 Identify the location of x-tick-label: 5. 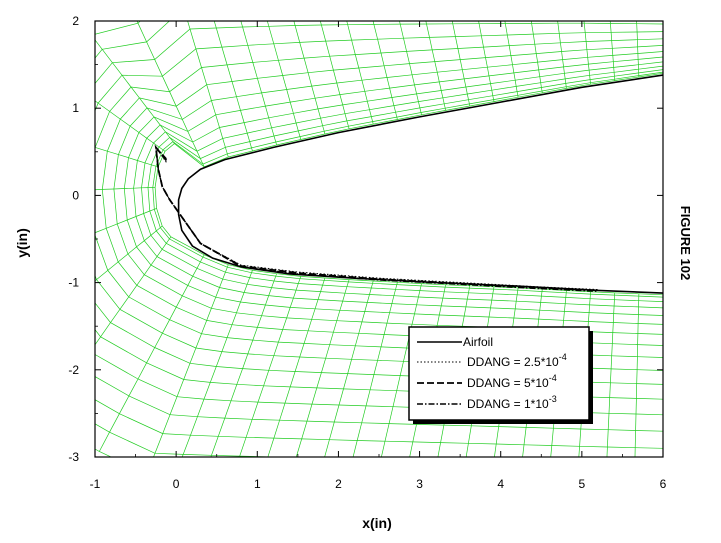
(582, 484).